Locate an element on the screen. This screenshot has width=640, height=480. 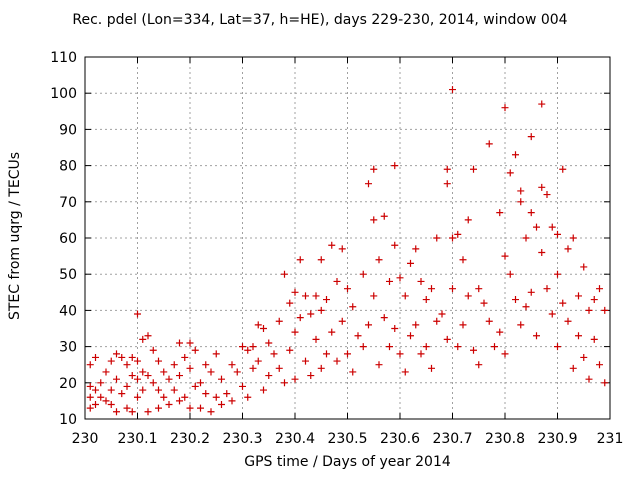
y-tick-label: 40 is located at coordinates (68, 311).